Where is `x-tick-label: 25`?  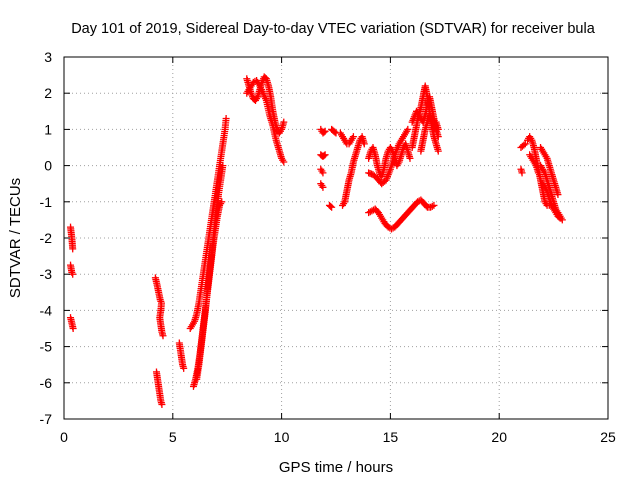 x-tick-label: 25 is located at coordinates (608, 437).